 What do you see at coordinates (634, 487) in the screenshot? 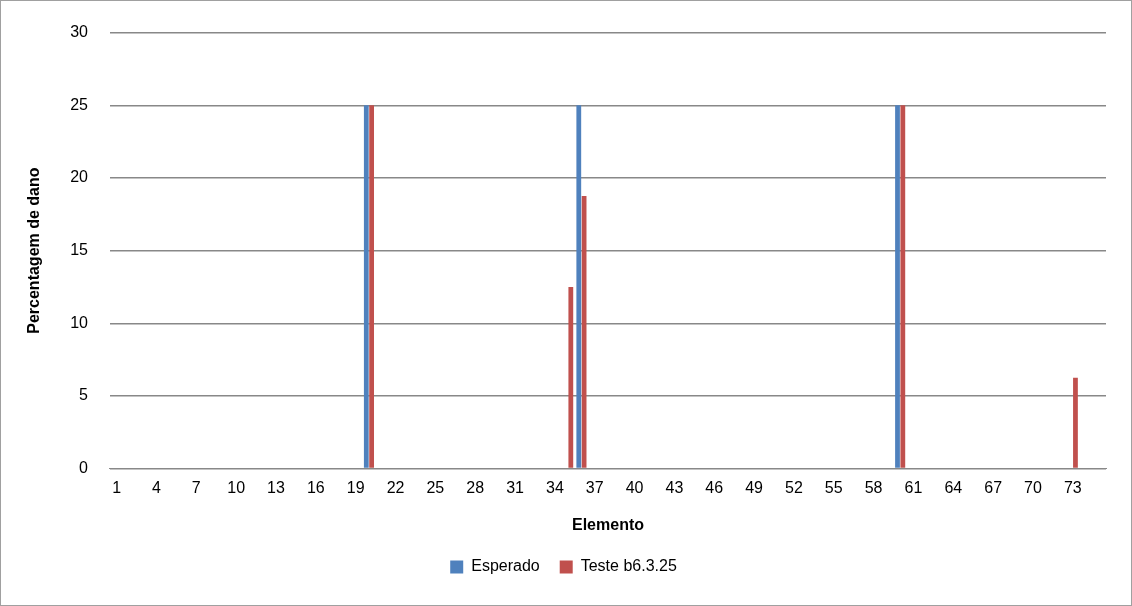
I see `x-tick-label: 40` at bounding box center [634, 487].